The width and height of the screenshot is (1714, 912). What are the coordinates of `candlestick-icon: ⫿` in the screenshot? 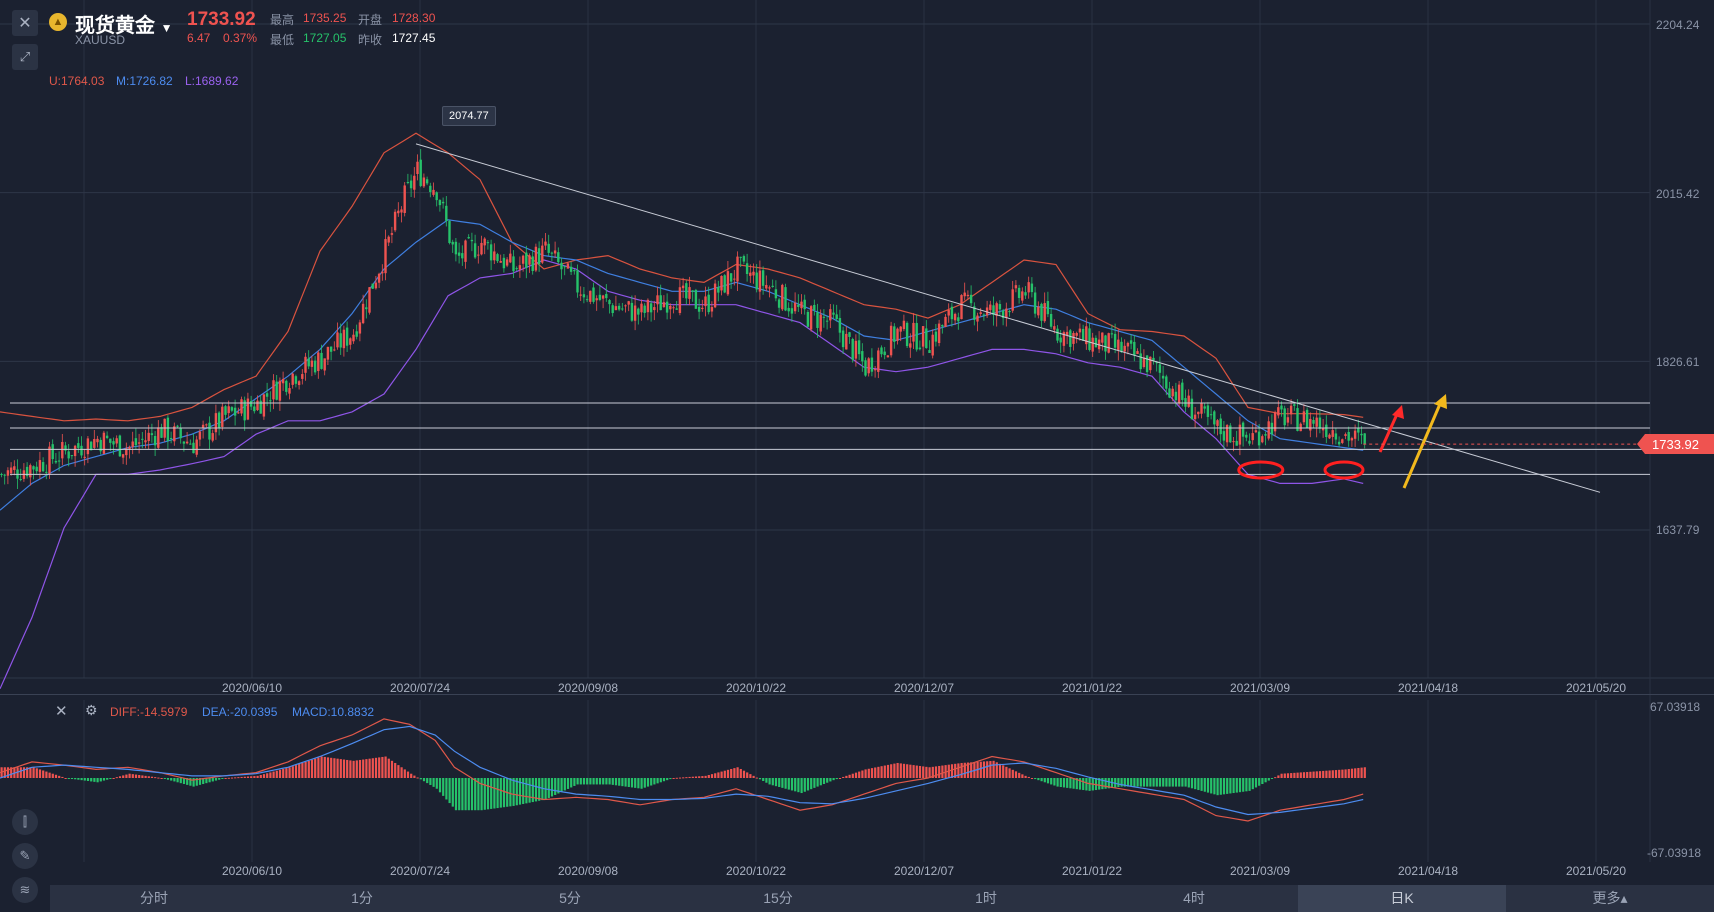 It's located at (25, 822).